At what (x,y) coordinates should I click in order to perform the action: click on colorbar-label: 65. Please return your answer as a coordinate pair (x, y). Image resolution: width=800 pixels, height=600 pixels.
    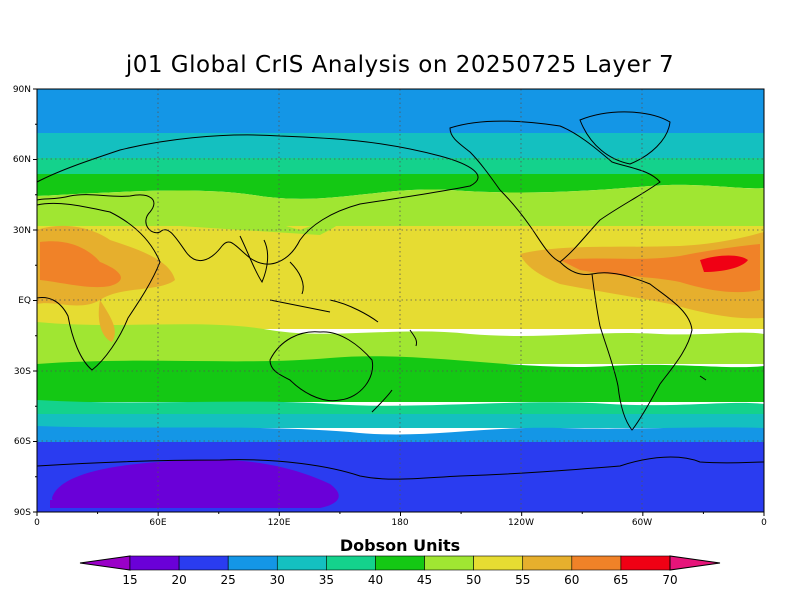
    Looking at the image, I should click on (620, 580).